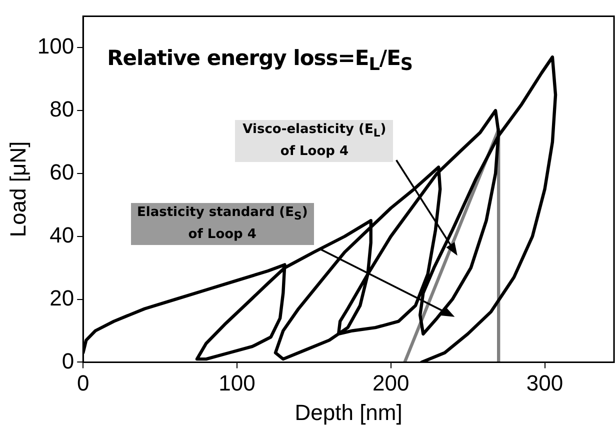 The width and height of the screenshot is (615, 429). I want to click on y-tick-label: 40, so click(62, 235).